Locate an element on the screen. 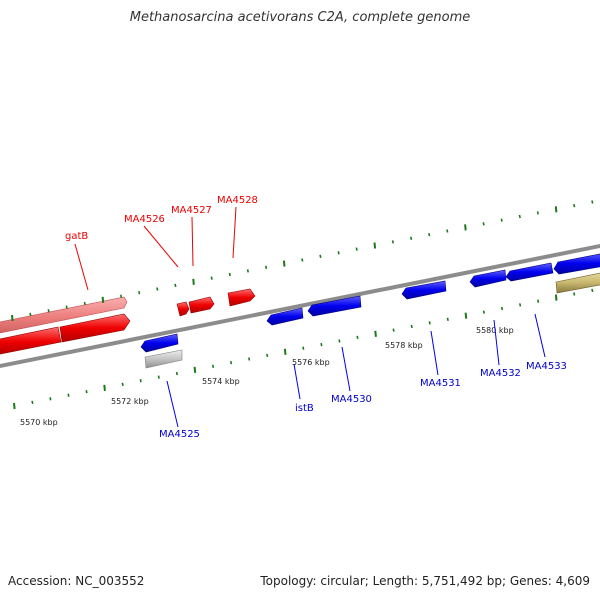 This screenshot has width=600, height=600. gene-forward-segment-right is located at coordinates (95, 328).